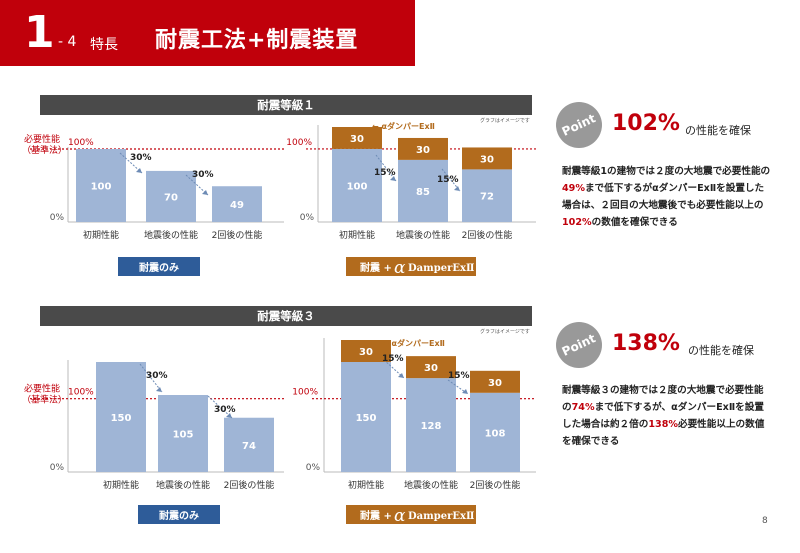  What do you see at coordinates (646, 123) in the screenshot?
I see `point1-value: 102%` at bounding box center [646, 123].